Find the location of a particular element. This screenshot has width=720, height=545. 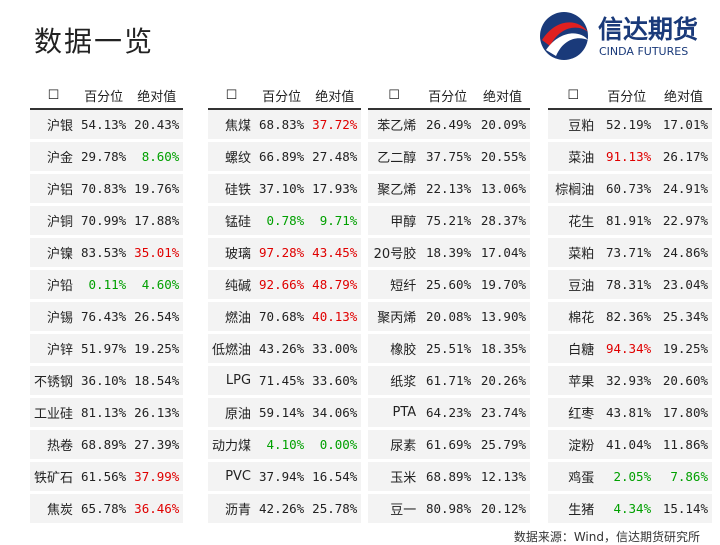

commodity-name: 聚丙烯 is located at coordinates (394, 317).